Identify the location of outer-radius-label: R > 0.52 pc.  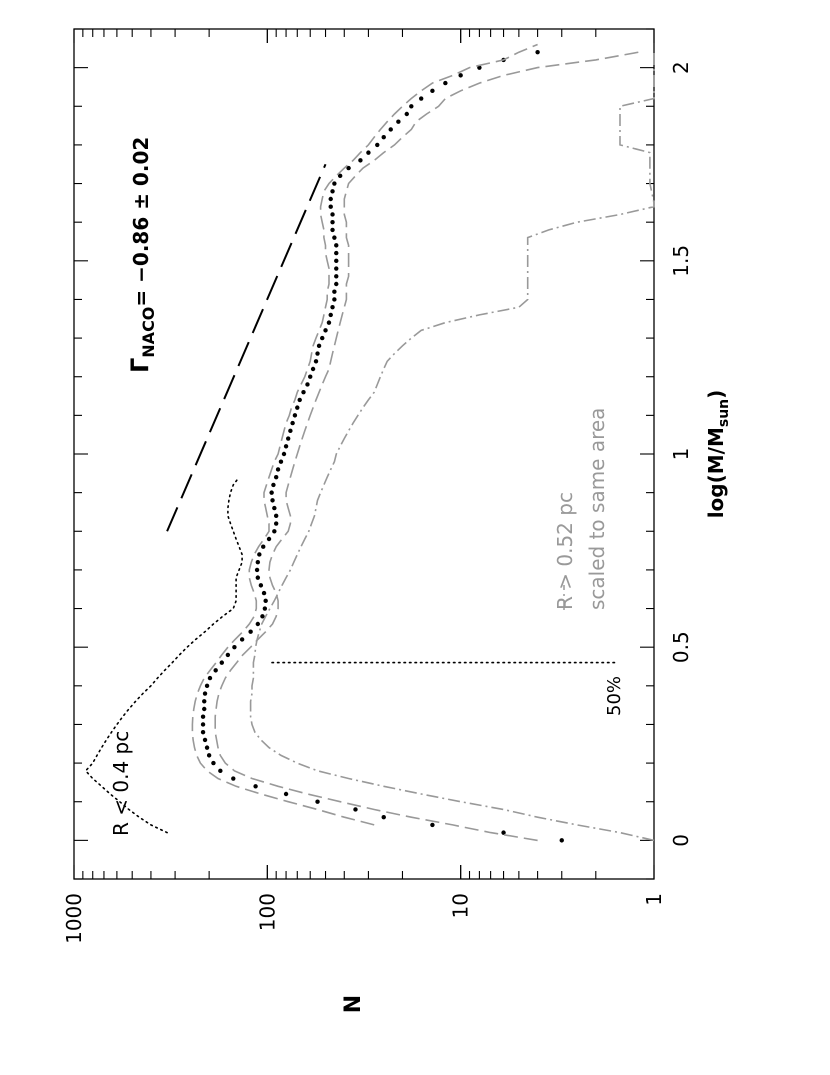
(565, 551).